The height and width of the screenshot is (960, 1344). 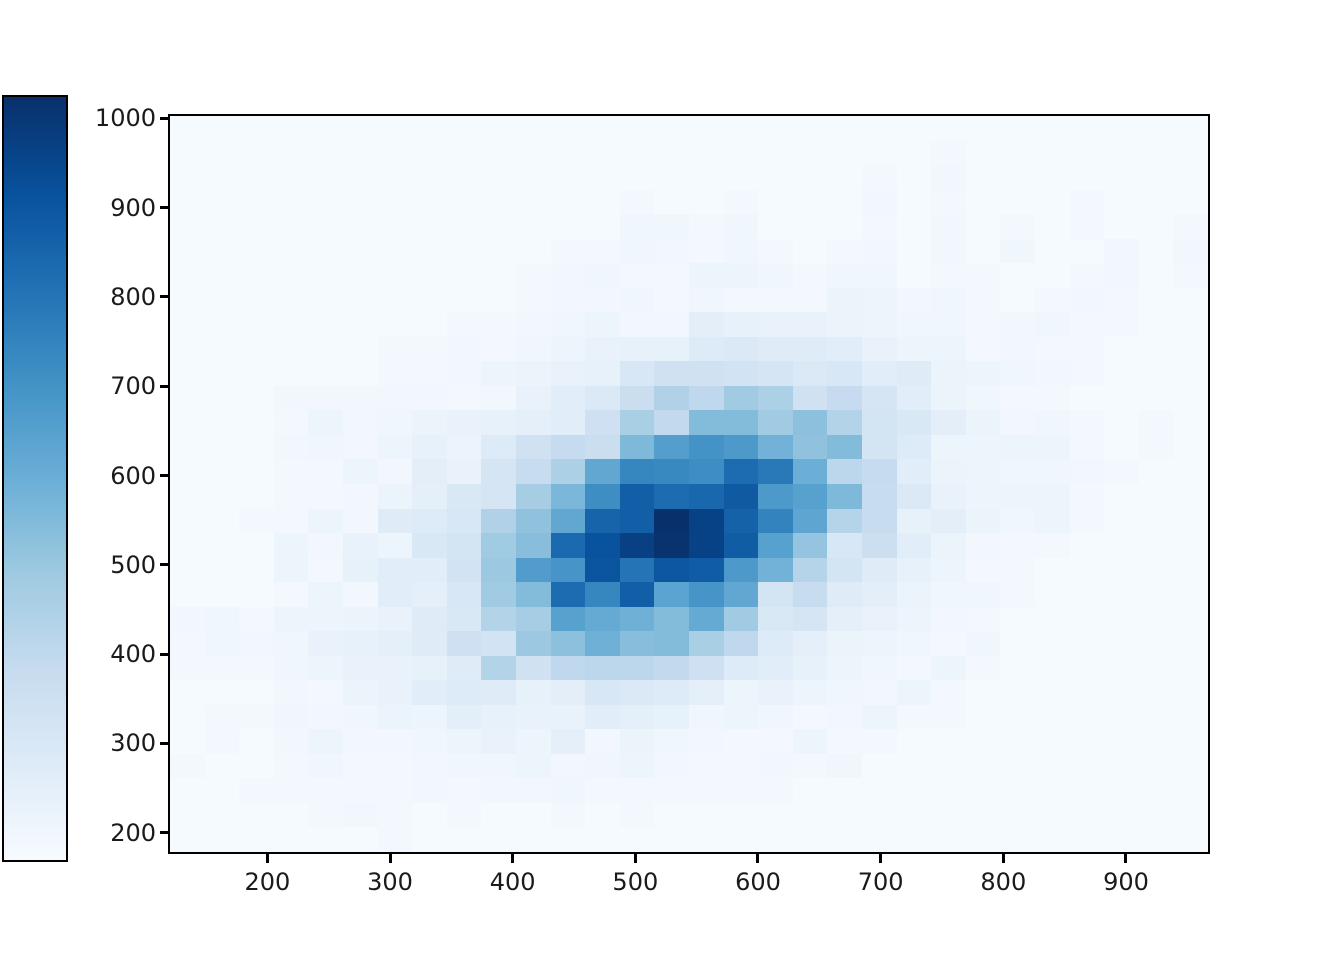 What do you see at coordinates (164, 208) in the screenshot?
I see `y-axis-tick` at bounding box center [164, 208].